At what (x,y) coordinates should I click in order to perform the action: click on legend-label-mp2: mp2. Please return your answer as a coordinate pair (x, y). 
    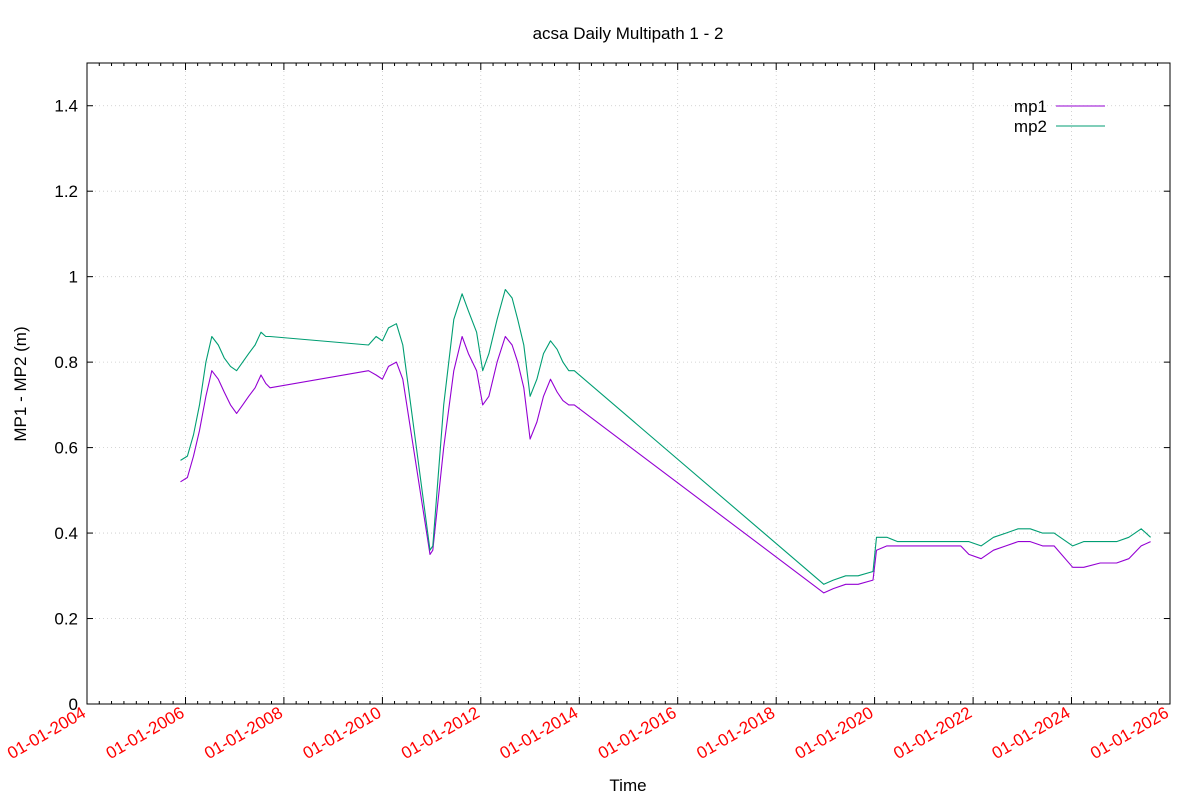
    Looking at the image, I should click on (1030, 126).